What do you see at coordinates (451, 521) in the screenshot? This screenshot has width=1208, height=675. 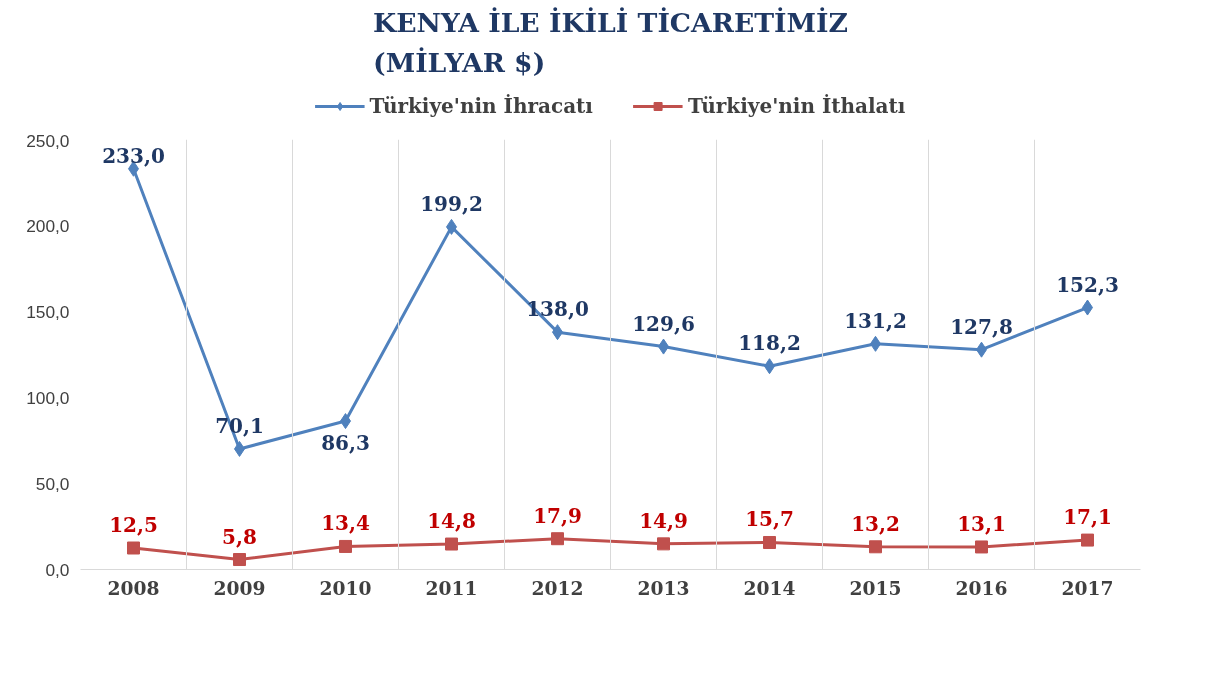 I see `data-label: 14,8` at bounding box center [451, 521].